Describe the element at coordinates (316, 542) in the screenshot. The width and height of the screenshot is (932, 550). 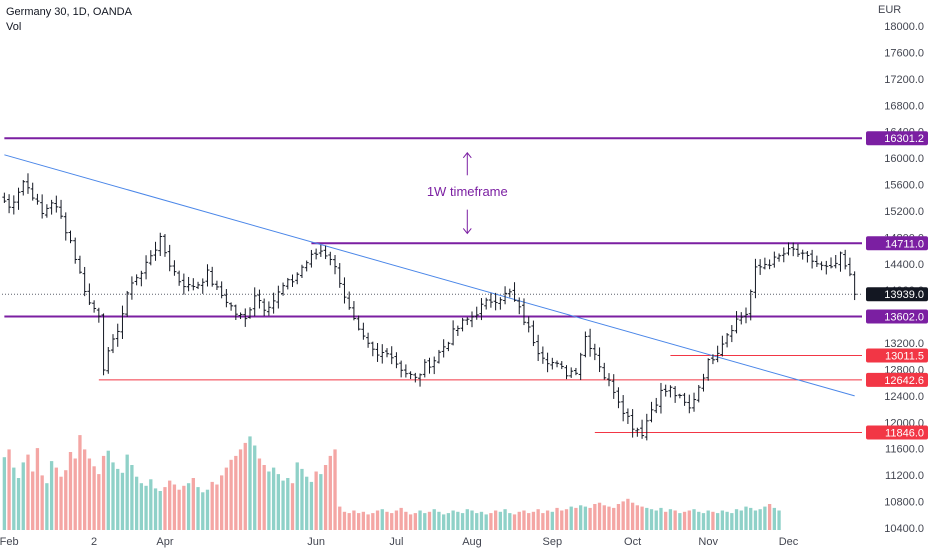
I see `x-tick-label: Jun` at that location.